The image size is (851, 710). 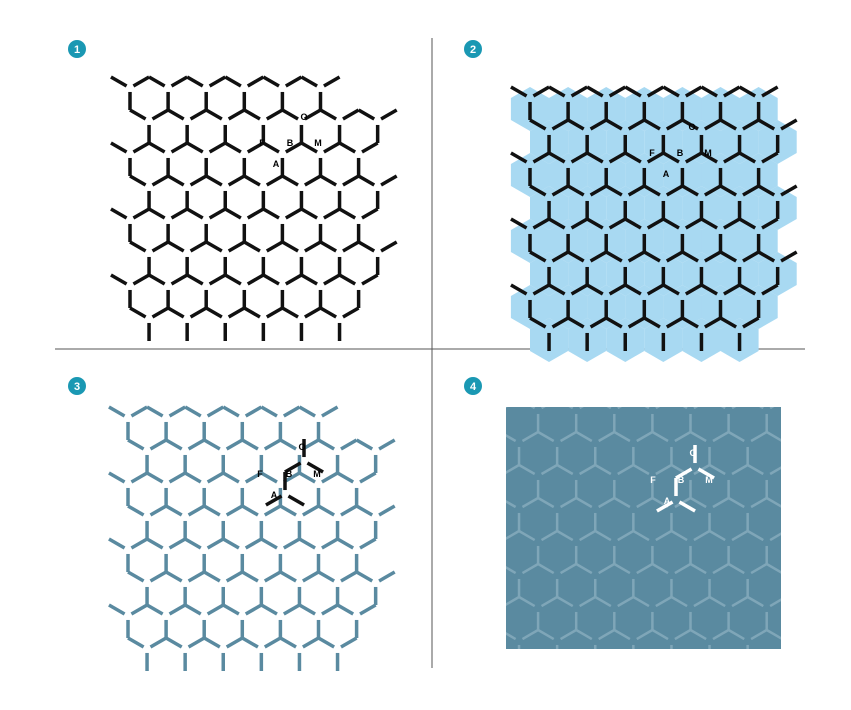 I want to click on panel-2-badge: 2, so click(x=473, y=49).